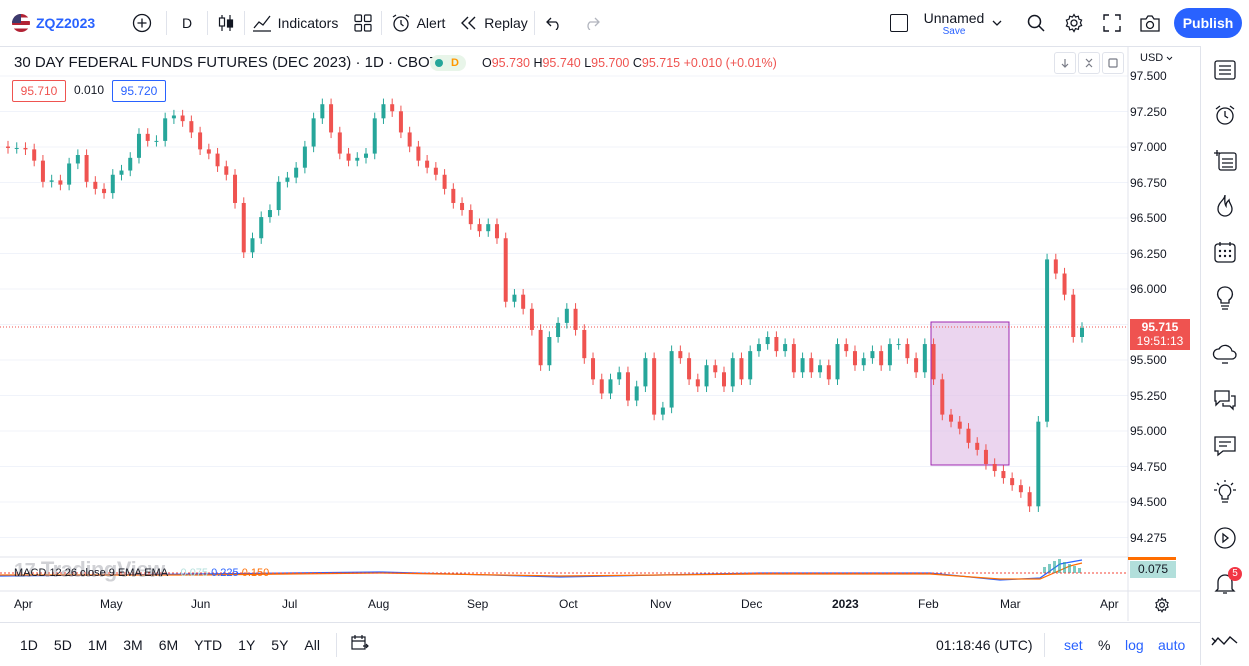 The width and height of the screenshot is (1249, 666). Describe the element at coordinates (984, 644) in the screenshot. I see `utc-clock: 01:18:46 (UTC)` at that location.